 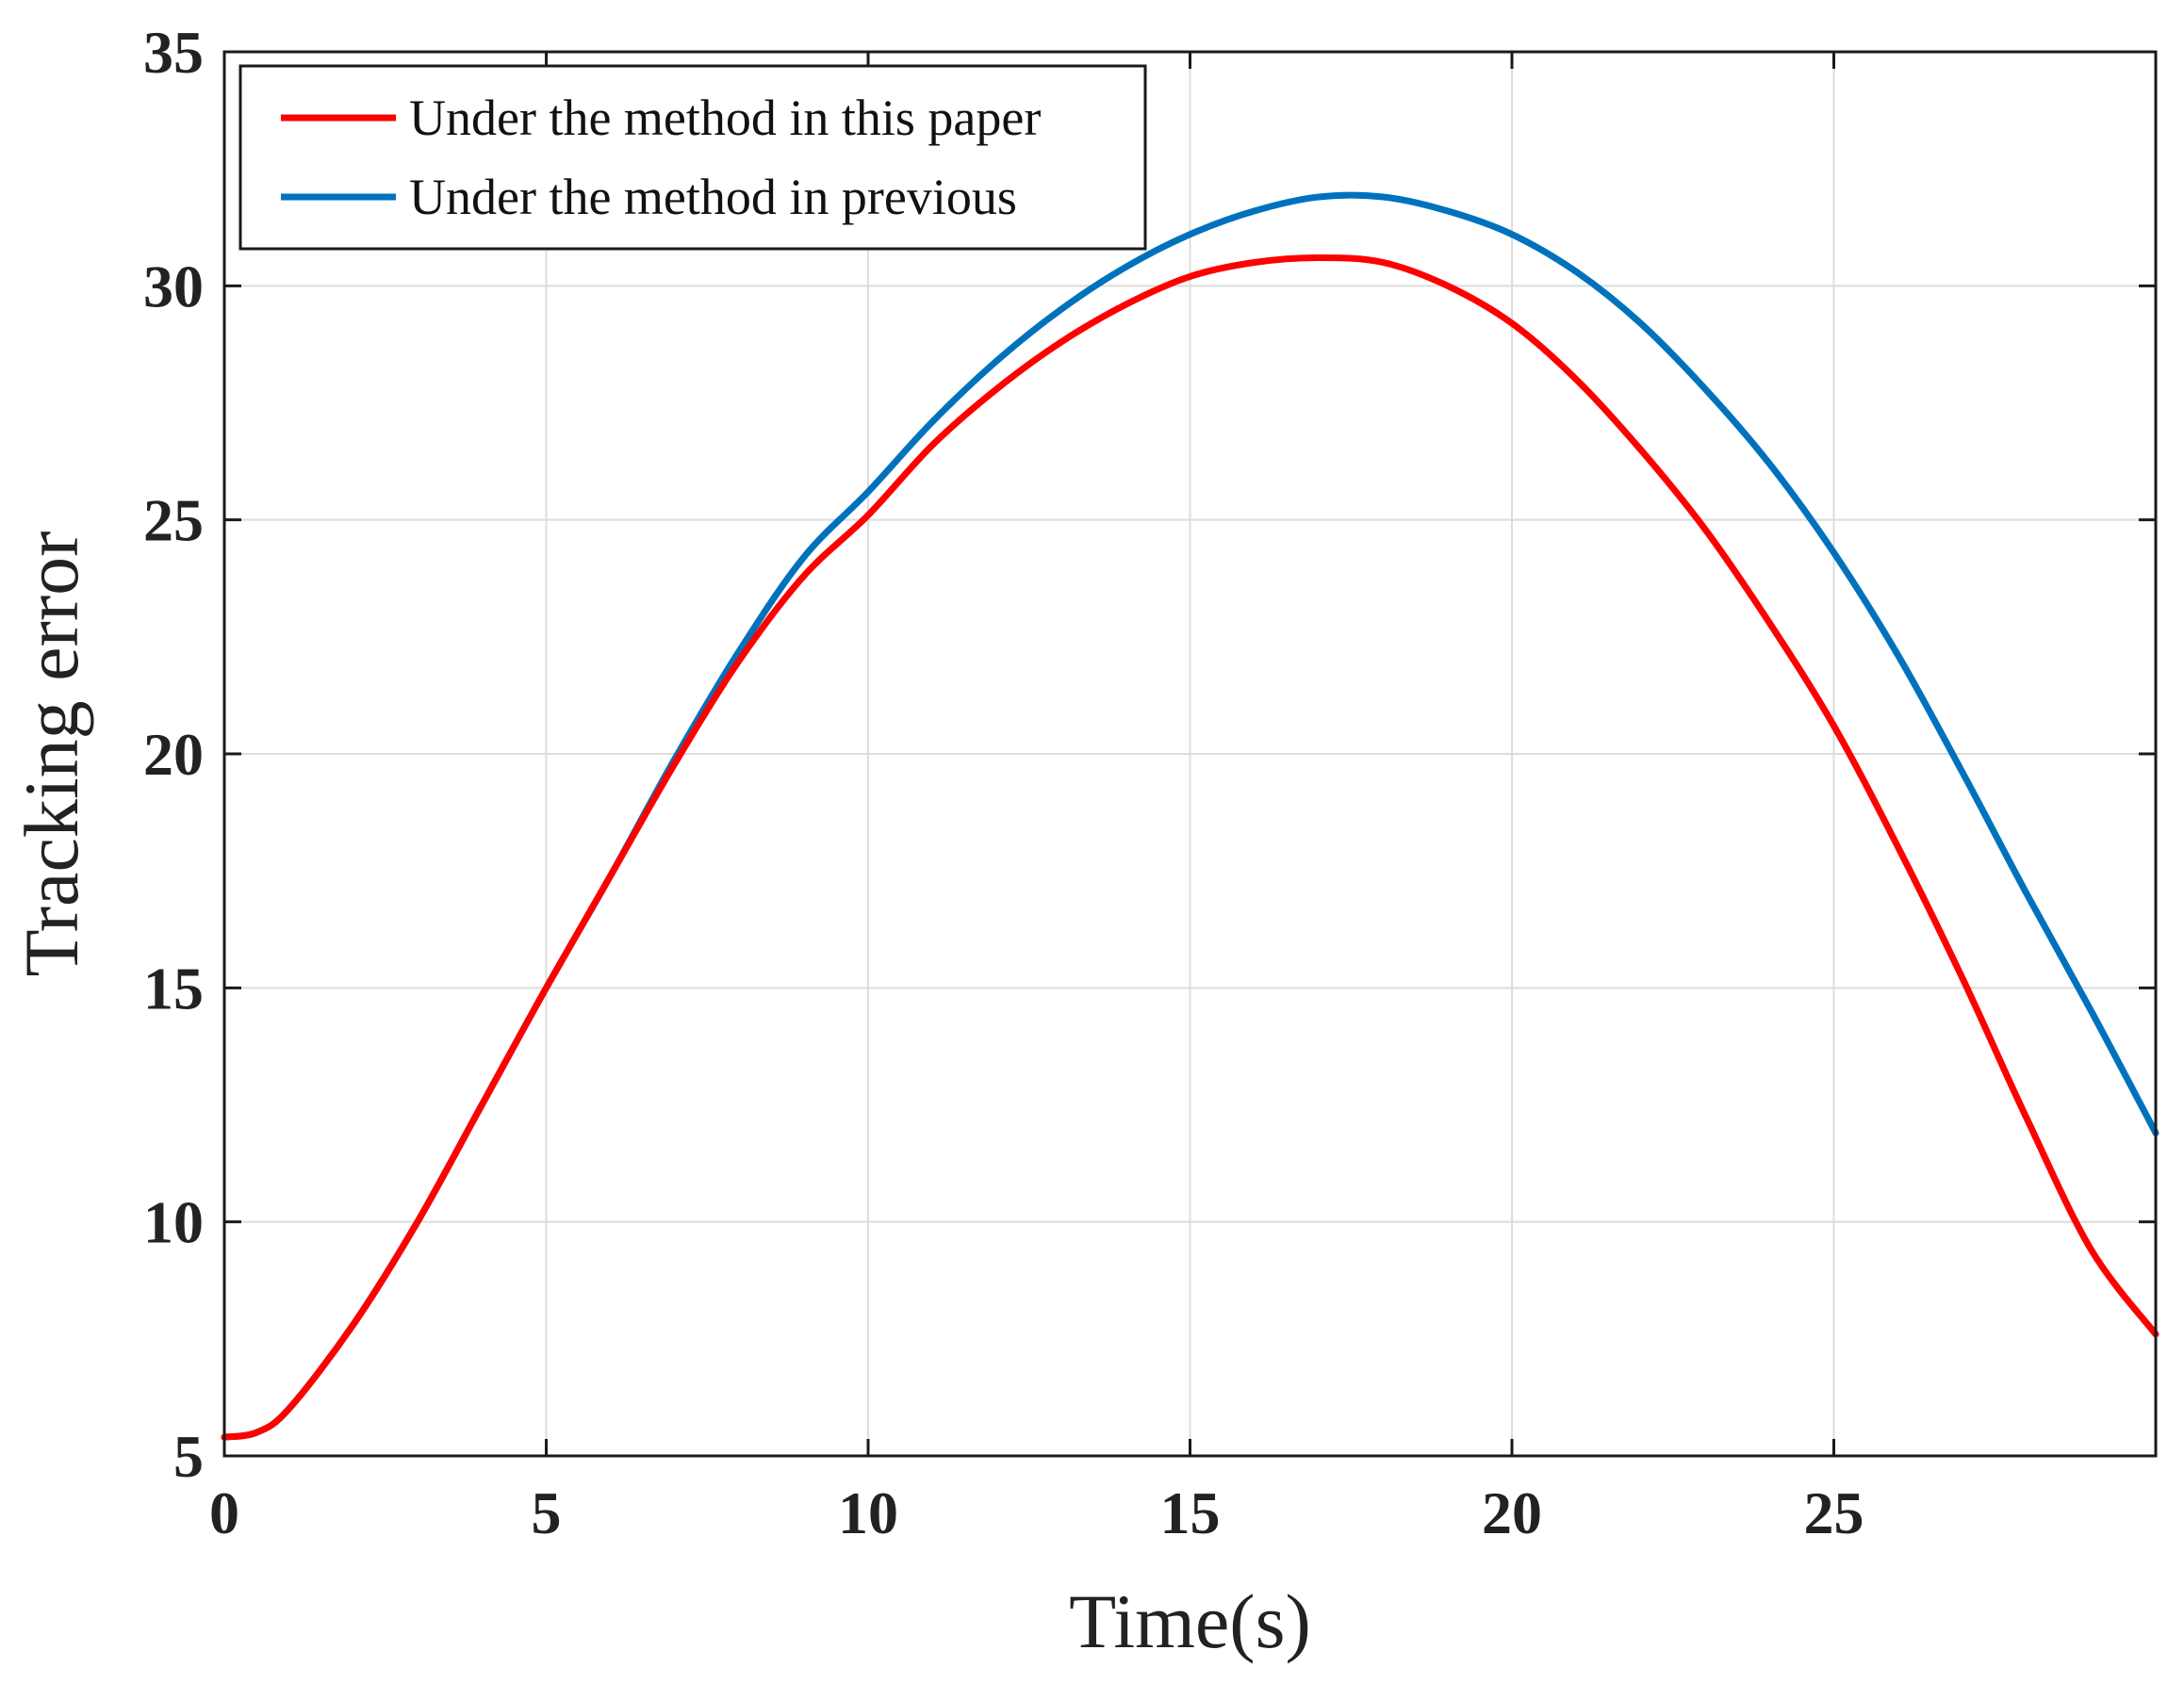 What do you see at coordinates (1190, 1621) in the screenshot?
I see `x-axis-label: Time(s)` at bounding box center [1190, 1621].